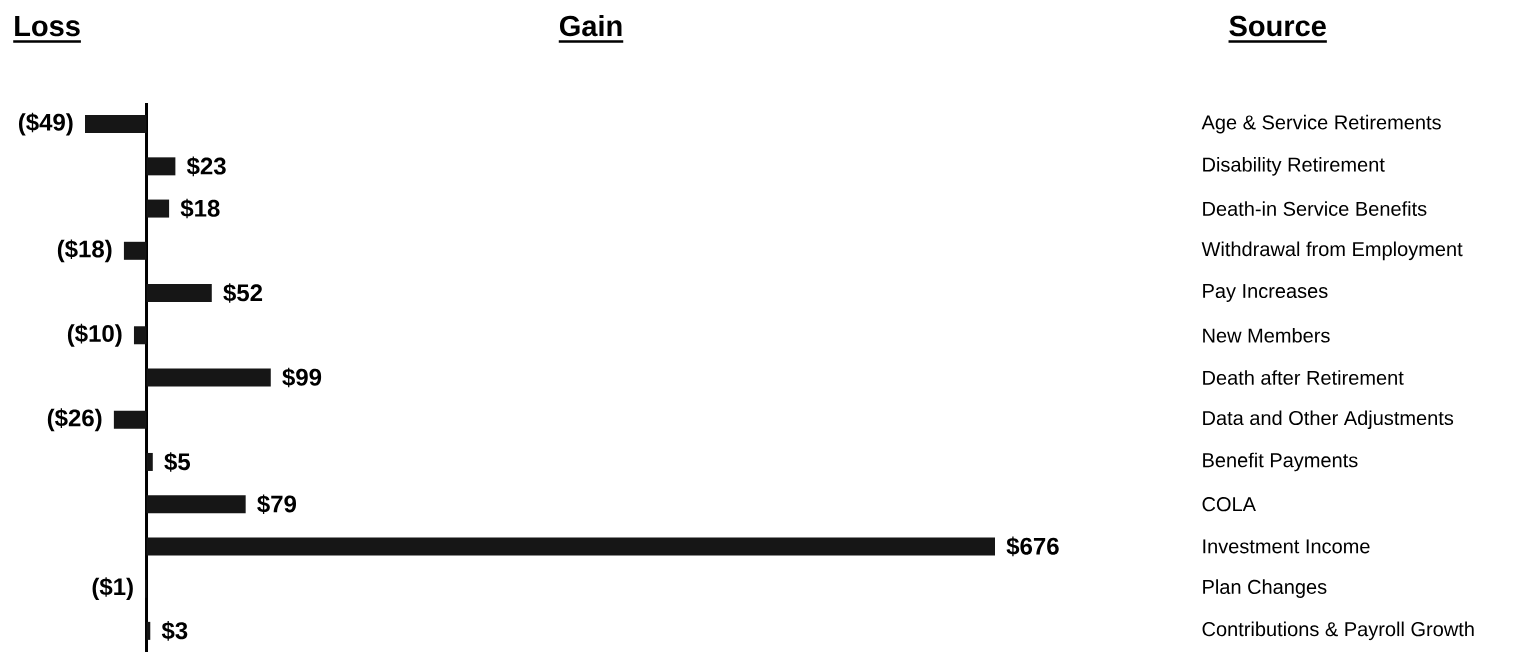 The width and height of the screenshot is (1540, 652). Describe the element at coordinates (1321, 124) in the screenshot. I see `y-tick-label: Age & Service Retirements` at that location.